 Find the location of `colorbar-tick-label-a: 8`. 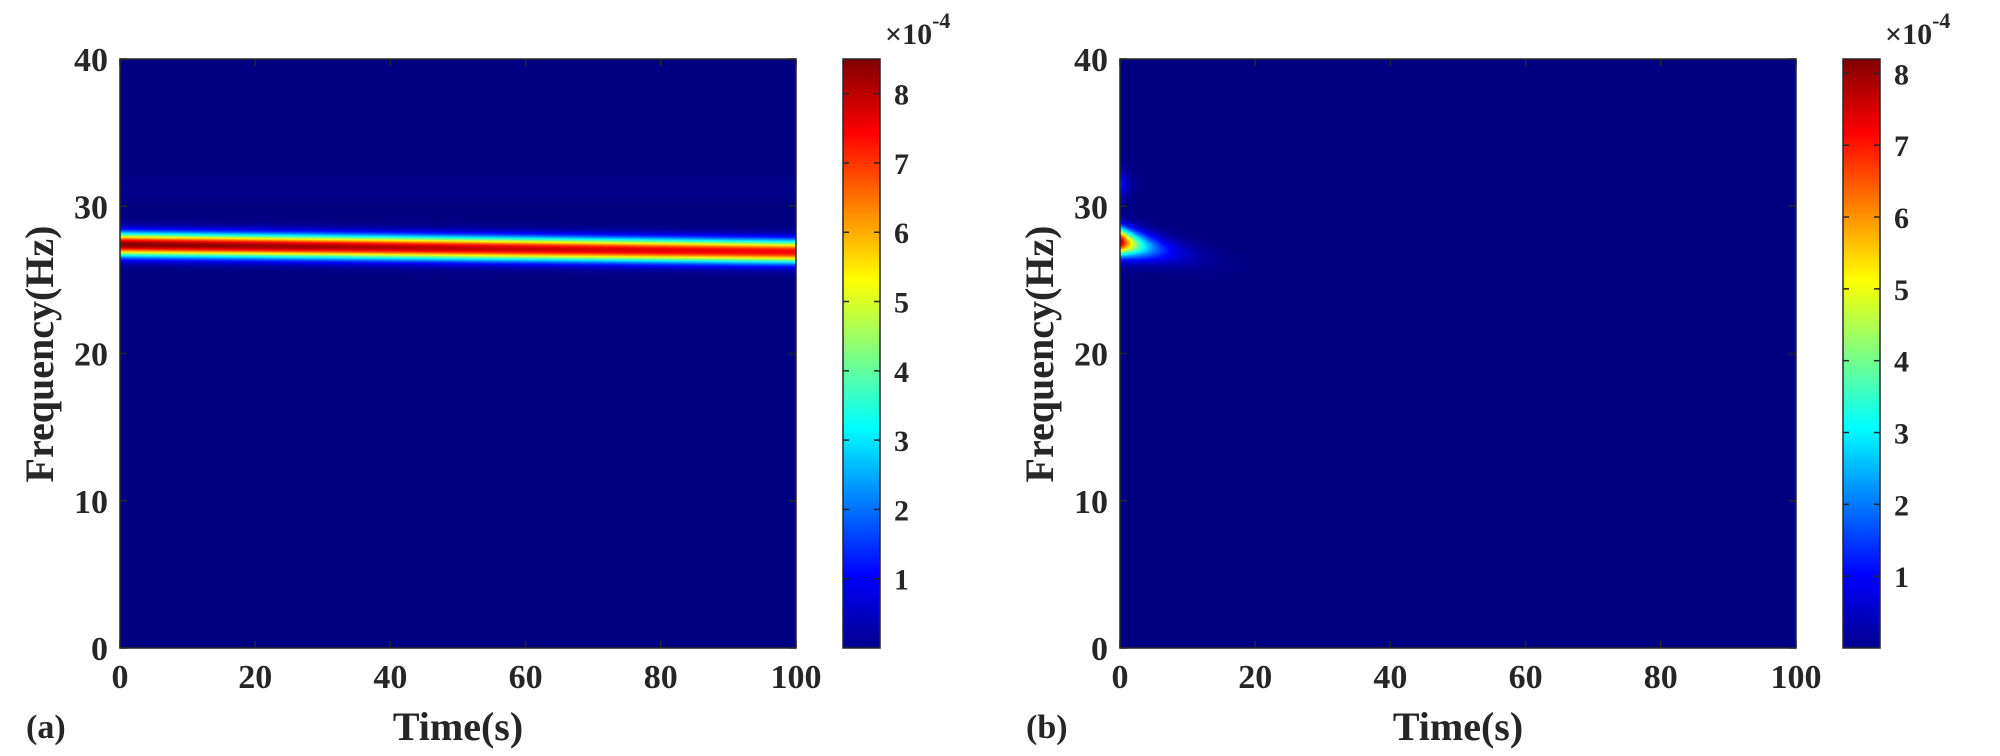

colorbar-tick-label-a: 8 is located at coordinates (901, 95).